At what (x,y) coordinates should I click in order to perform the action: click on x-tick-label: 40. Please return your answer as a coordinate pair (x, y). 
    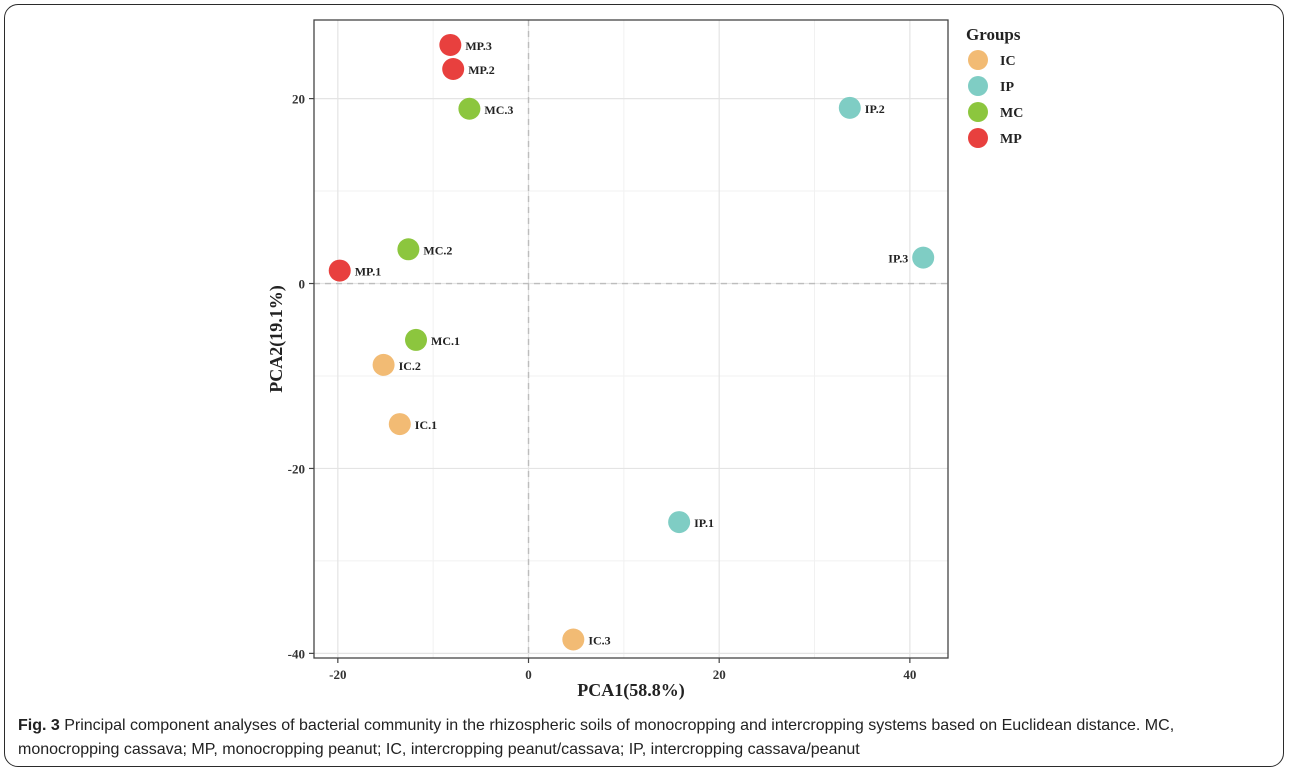
    Looking at the image, I should click on (909, 674).